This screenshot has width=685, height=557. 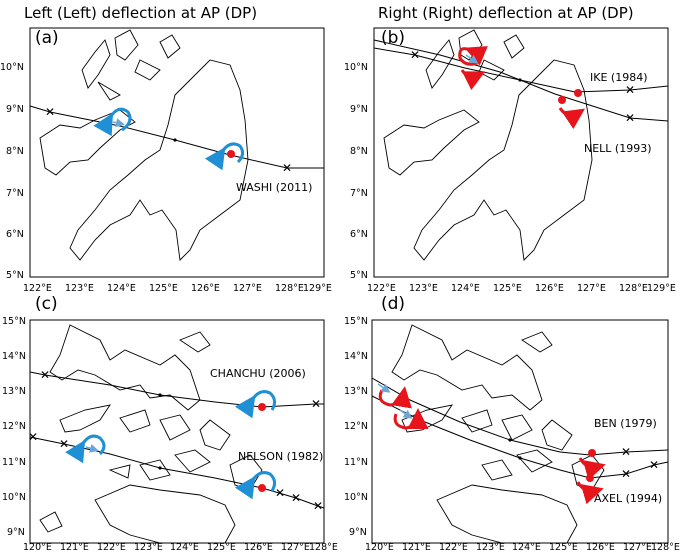 I want to click on panel-label-c: (c), so click(x=46, y=304).